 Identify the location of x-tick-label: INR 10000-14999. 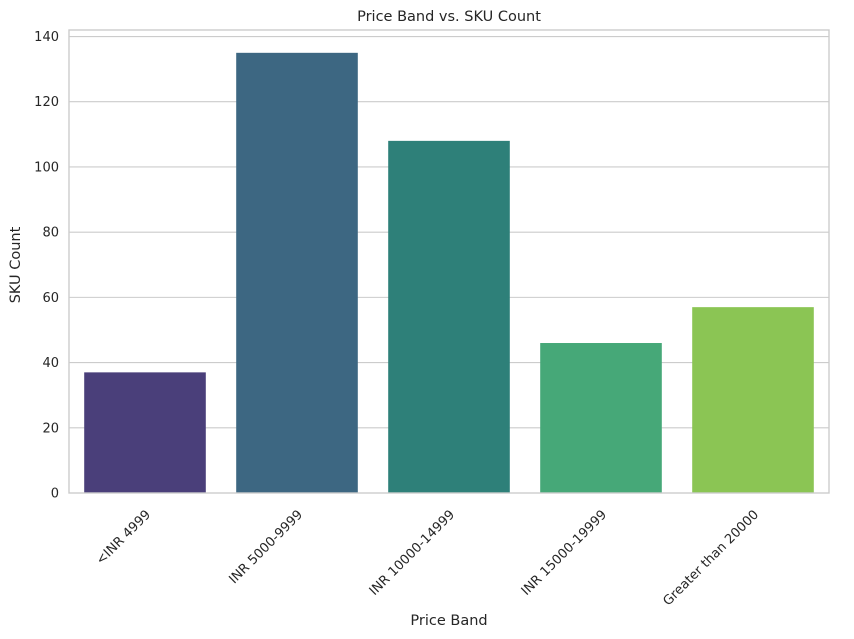
(412, 552).